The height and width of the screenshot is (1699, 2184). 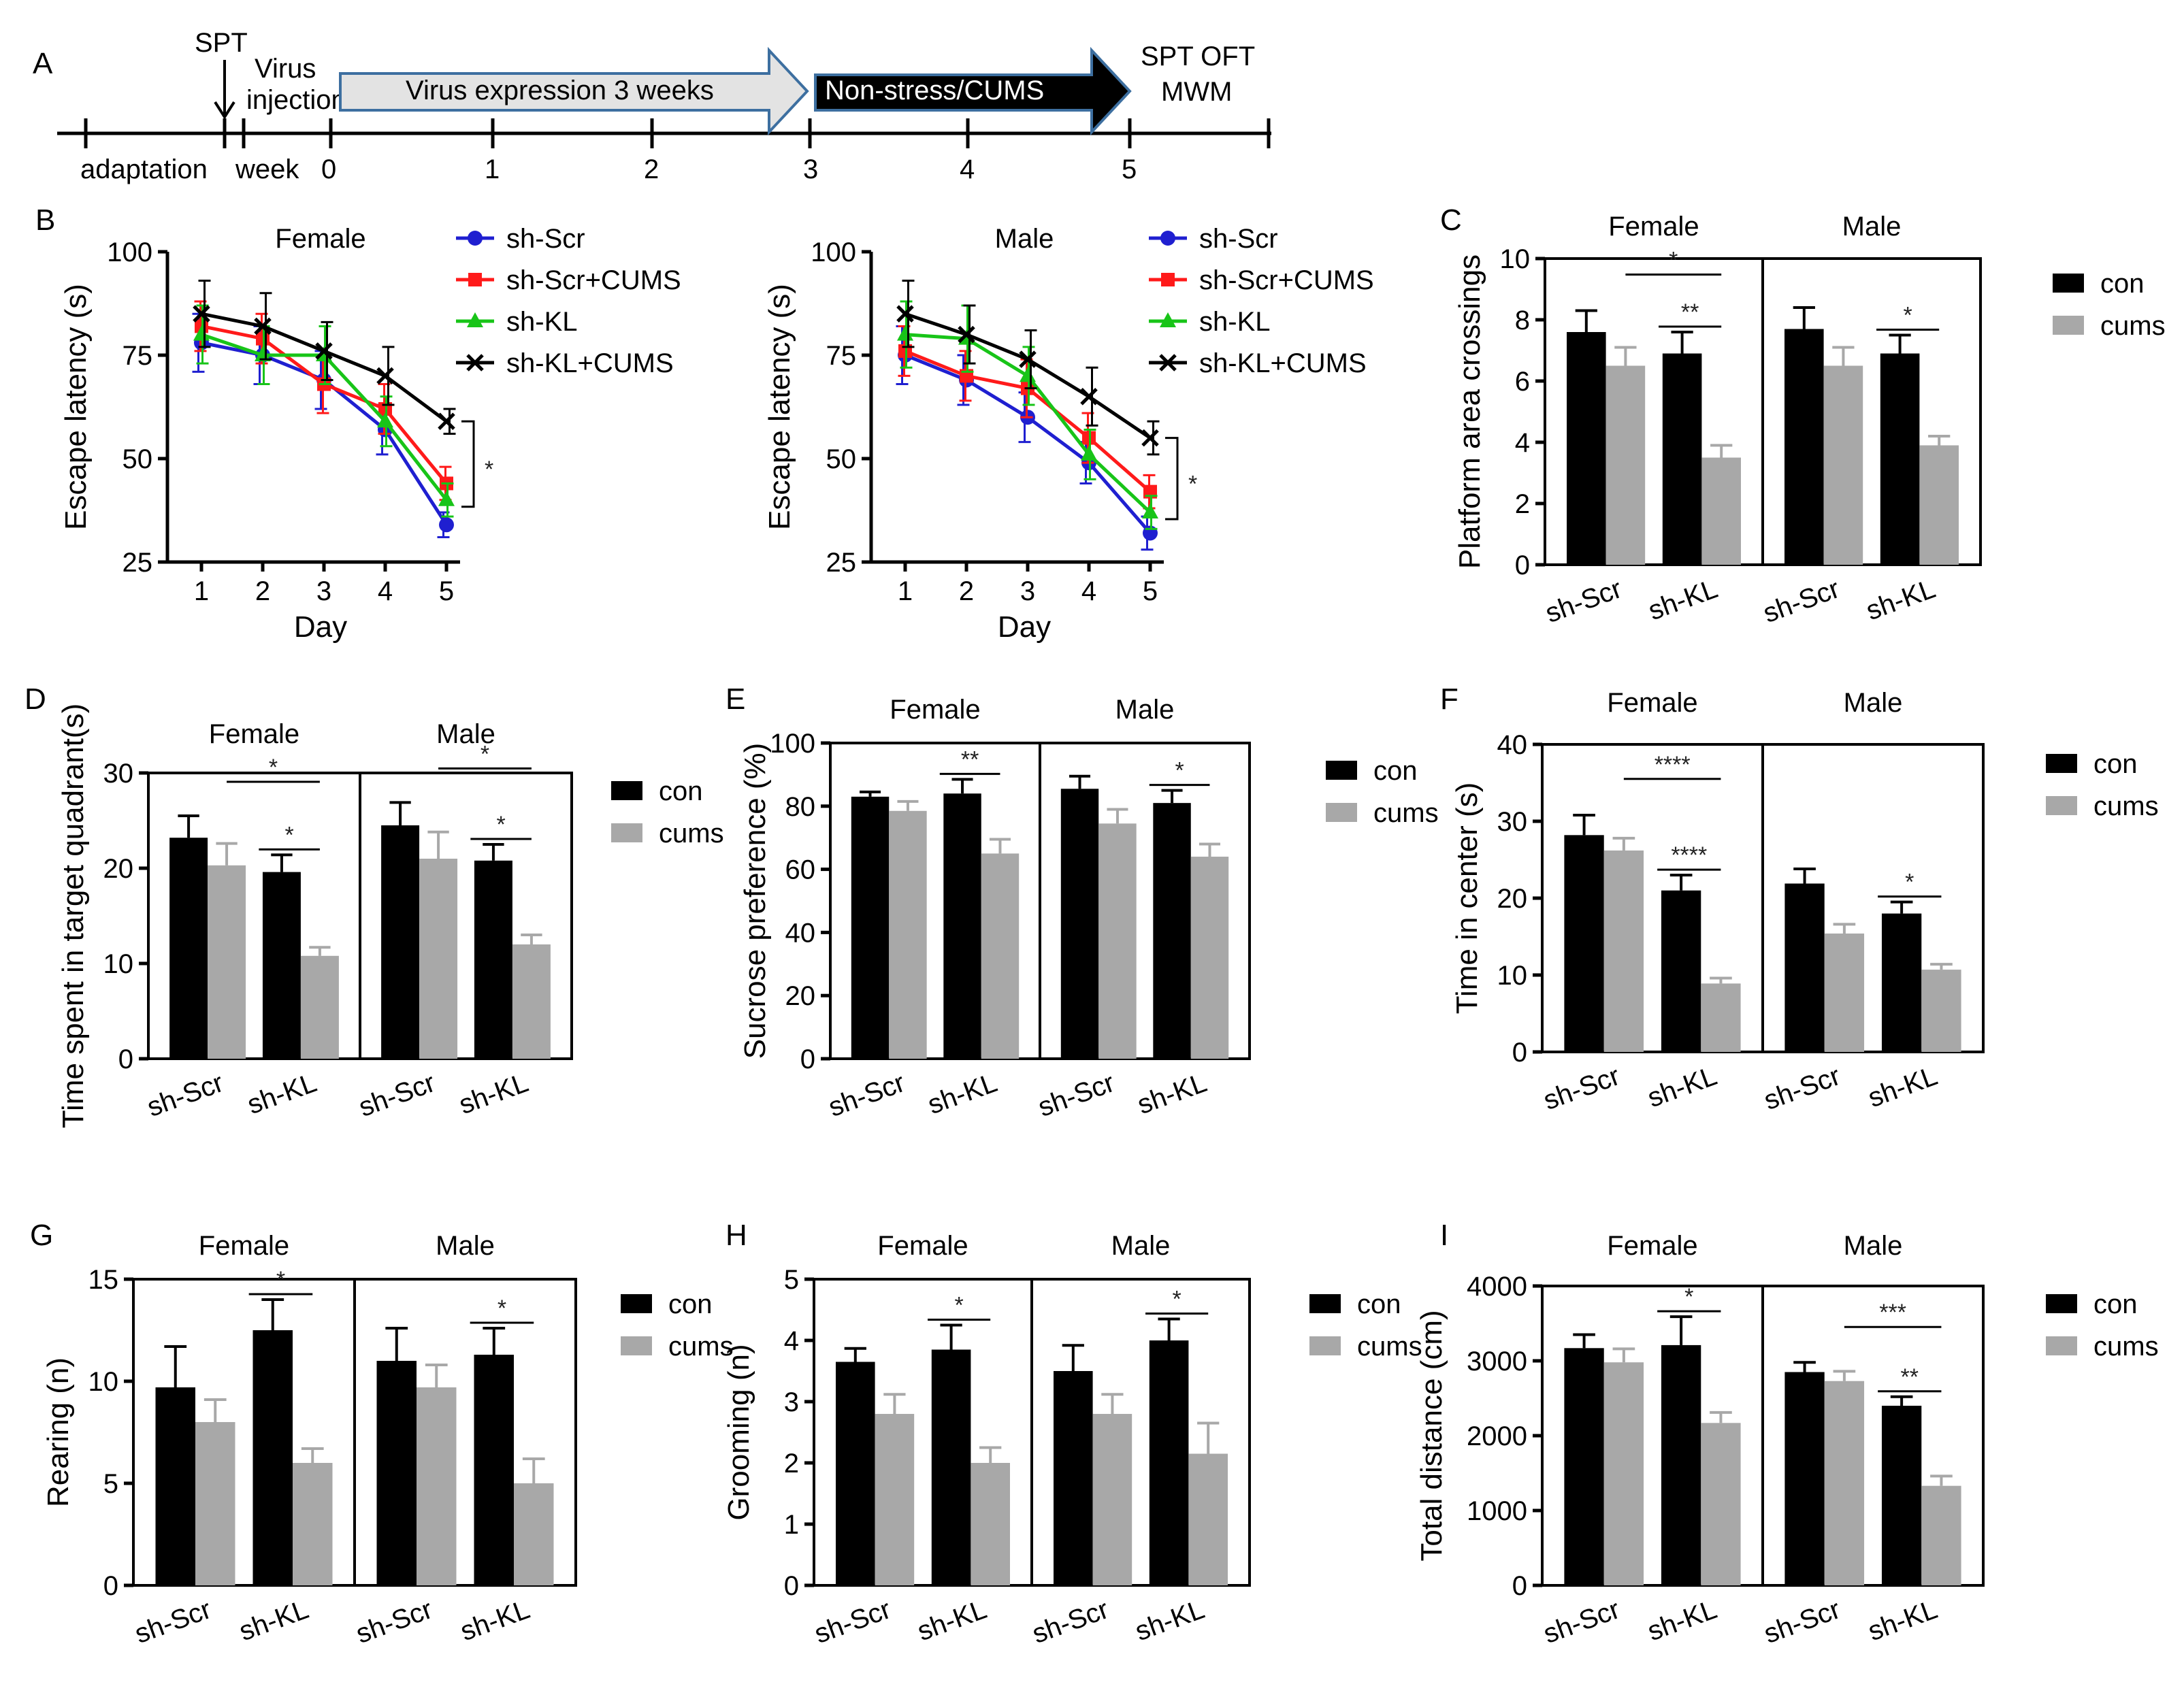 I want to click on x-tick-label: 4, so click(x=386, y=591).